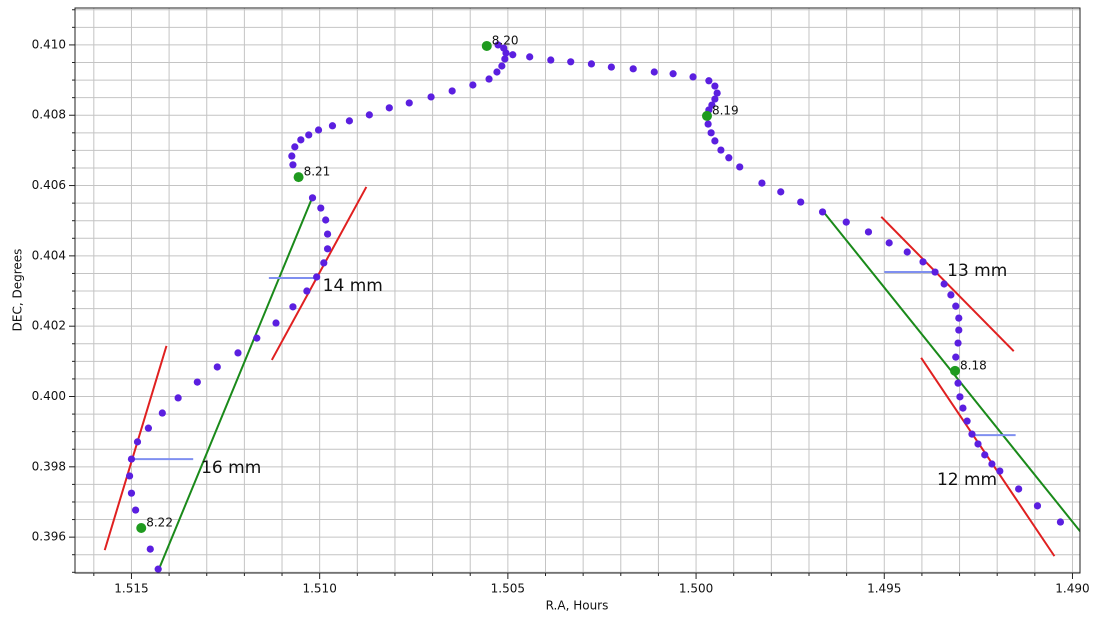  Describe the element at coordinates (508, 589) in the screenshot. I see `x-tick-label: 1.505` at that location.